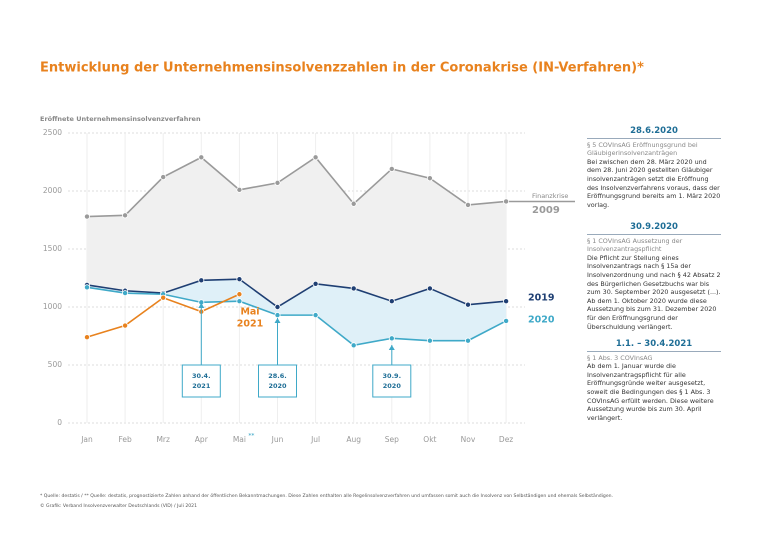  Describe the element at coordinates (392, 439) in the screenshot. I see `x-tick-label: Sep` at that location.